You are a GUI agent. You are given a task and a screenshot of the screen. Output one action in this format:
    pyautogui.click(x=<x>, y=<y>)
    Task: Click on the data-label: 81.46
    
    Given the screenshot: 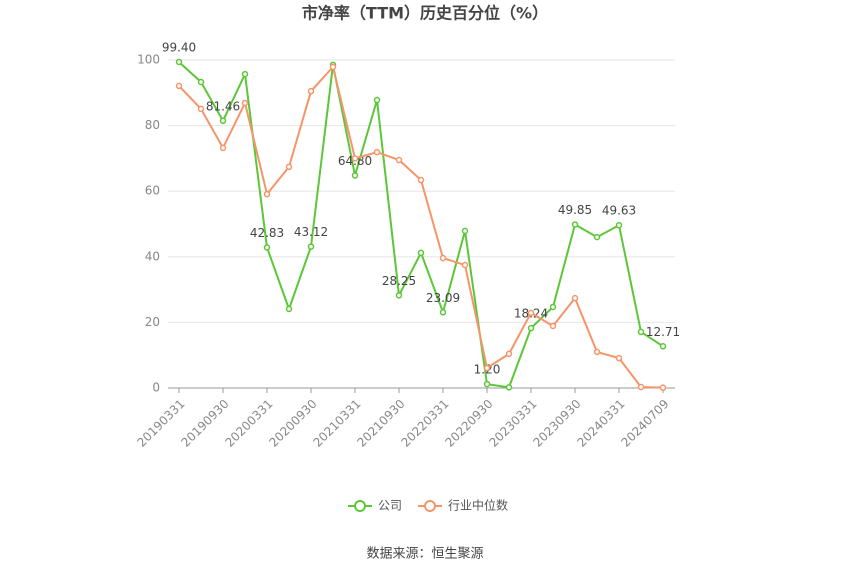 What is the action you would take?
    pyautogui.click(x=223, y=106)
    